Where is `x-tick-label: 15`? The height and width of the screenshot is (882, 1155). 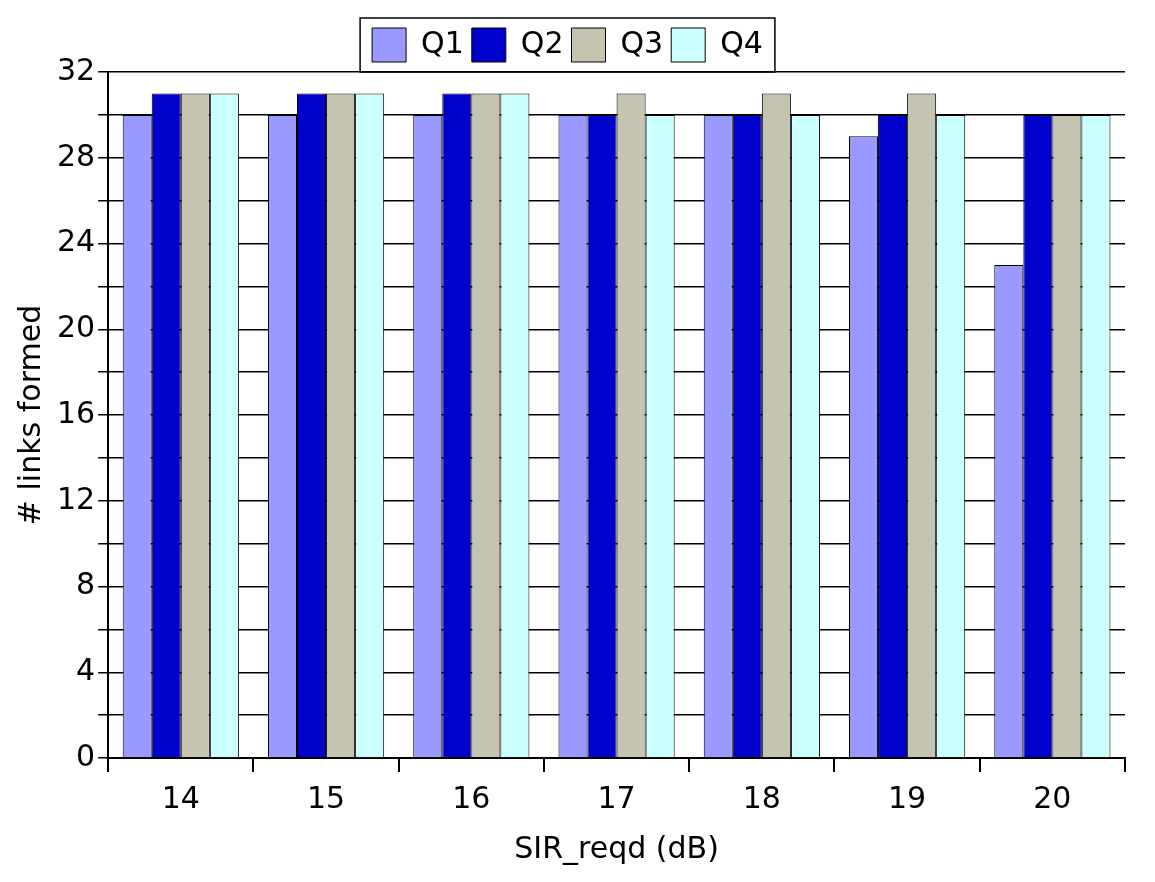
x-tick-label: 15 is located at coordinates (326, 797).